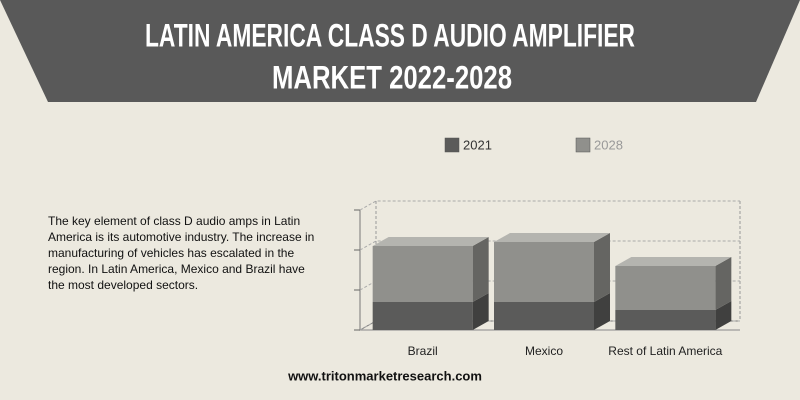 The width and height of the screenshot is (800, 400). What do you see at coordinates (544, 351) in the screenshot?
I see `x-tick-label: Mexico` at bounding box center [544, 351].